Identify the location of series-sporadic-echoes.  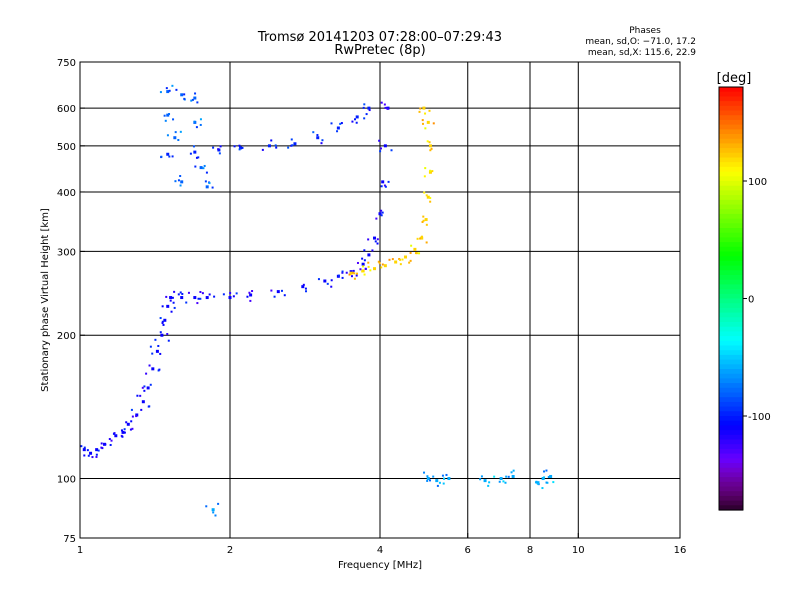
(380, 493).